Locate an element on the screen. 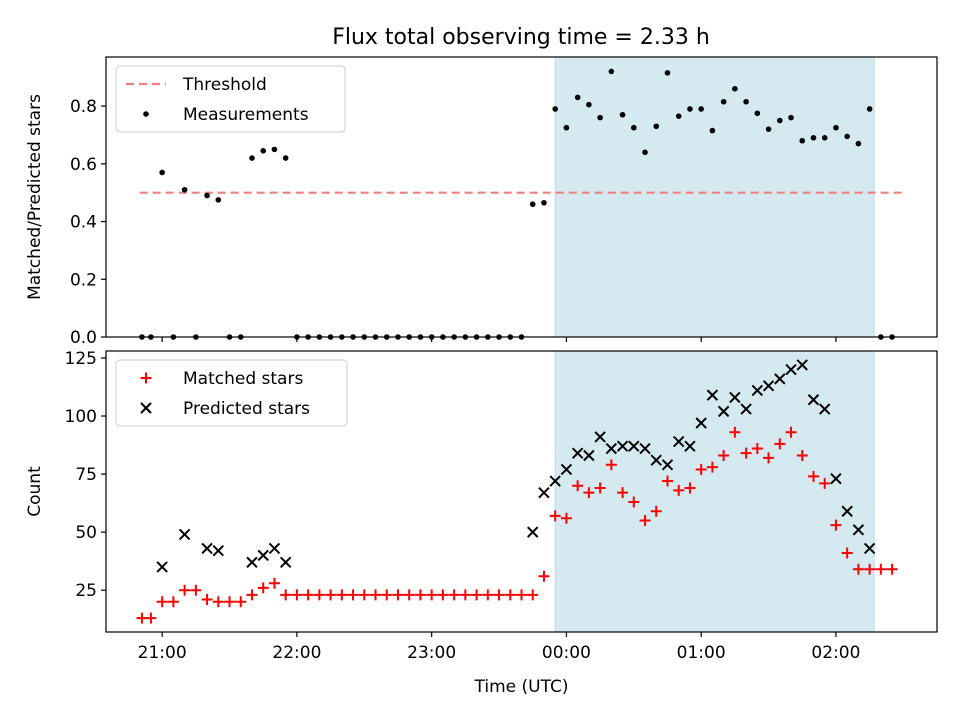 This screenshot has height=720, width=960. legend: Matched stars Predicted stars is located at coordinates (231, 393).